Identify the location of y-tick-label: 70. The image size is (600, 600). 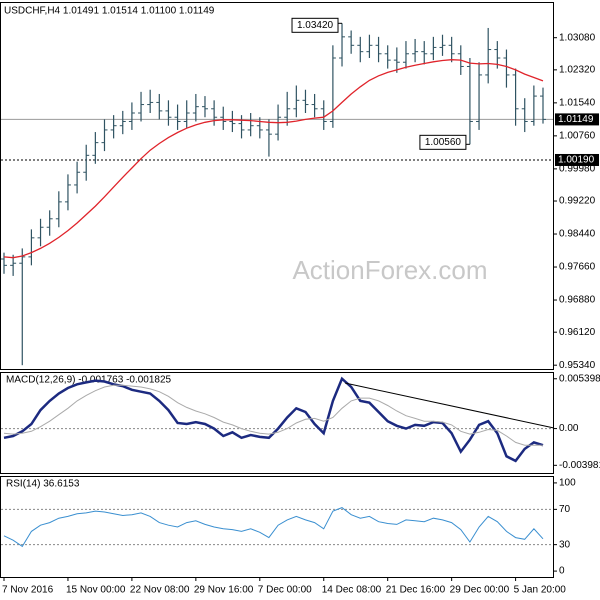
(565, 509).